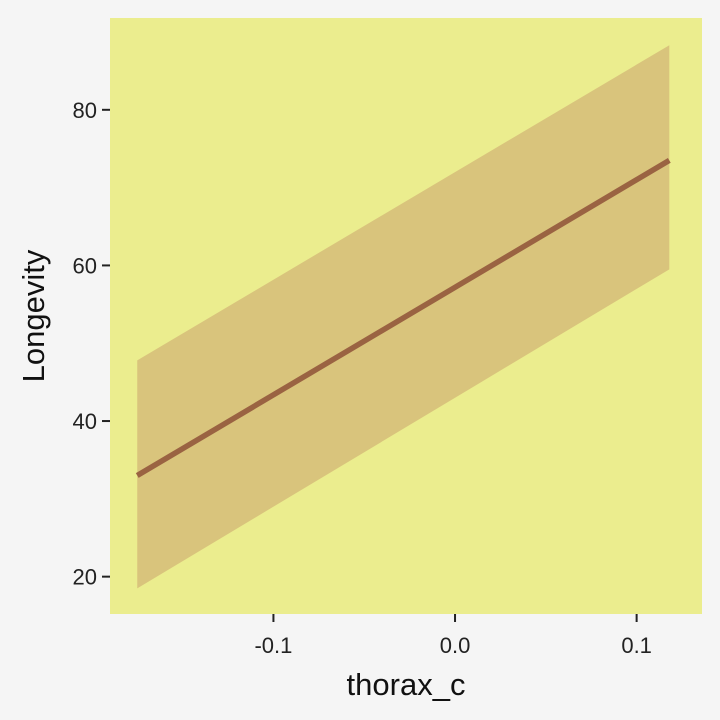 The height and width of the screenshot is (720, 720). Describe the element at coordinates (406, 684) in the screenshot. I see `x-axis-title: thorax_c` at that location.